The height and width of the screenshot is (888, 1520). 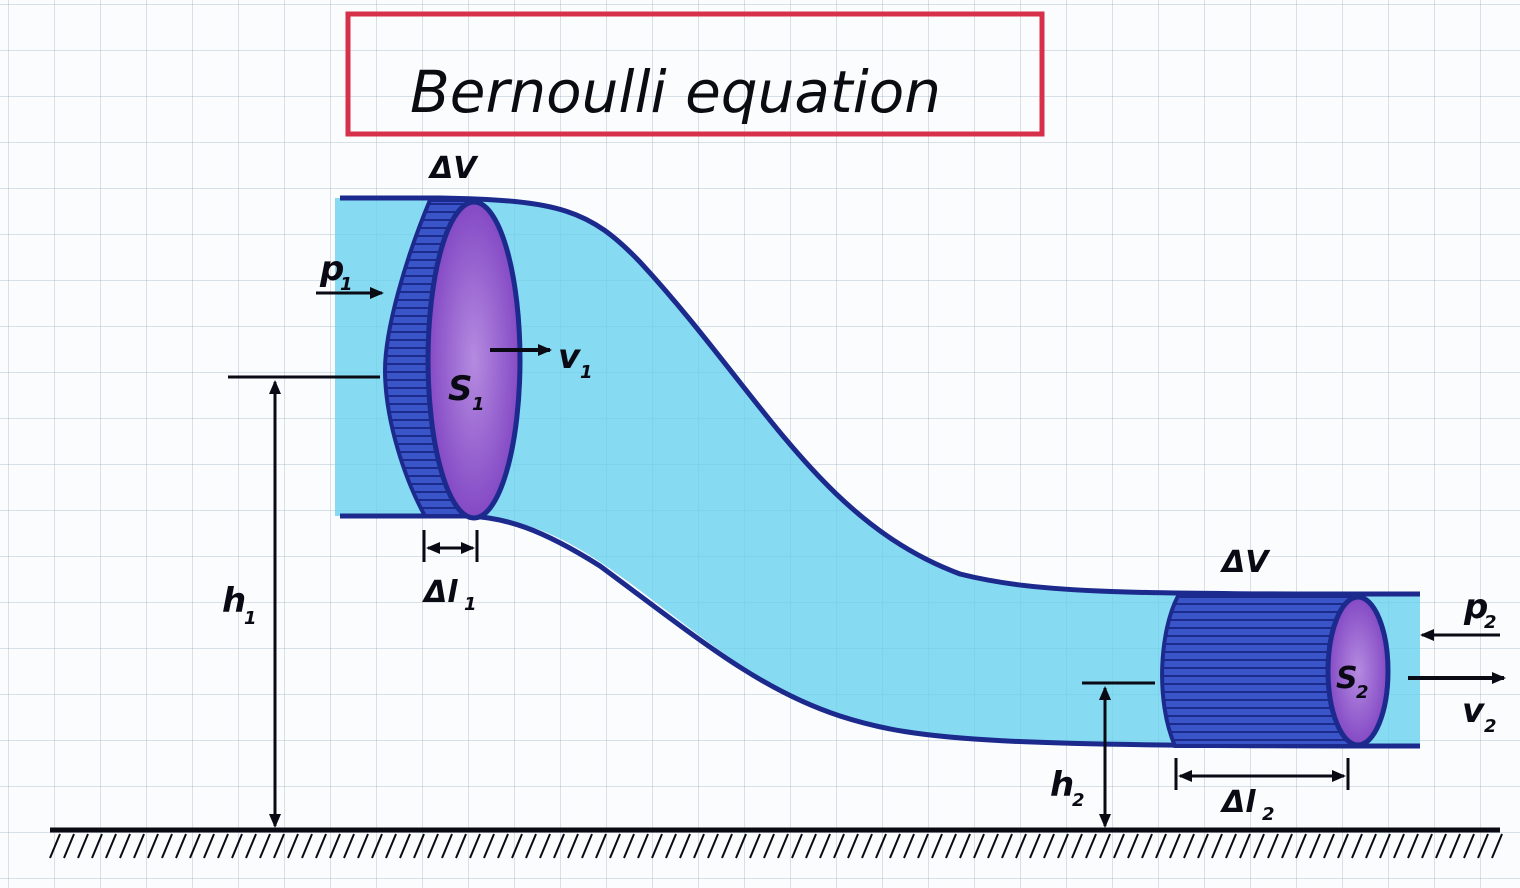 I want to click on v2-label: v 2, so click(x=1479, y=714).